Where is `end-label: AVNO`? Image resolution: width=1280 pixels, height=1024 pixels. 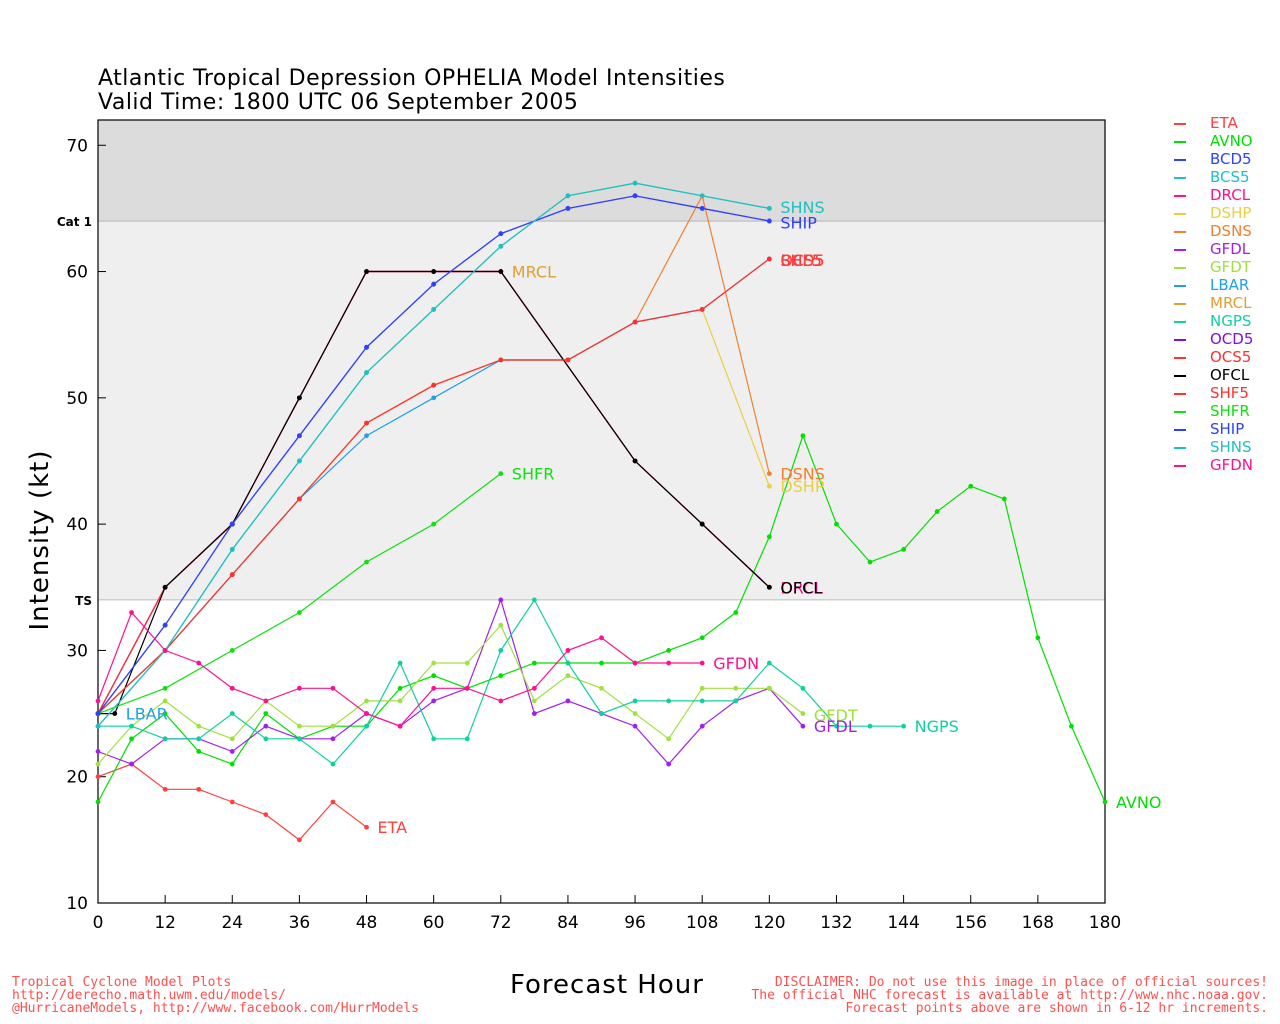 end-label: AVNO is located at coordinates (1138, 802).